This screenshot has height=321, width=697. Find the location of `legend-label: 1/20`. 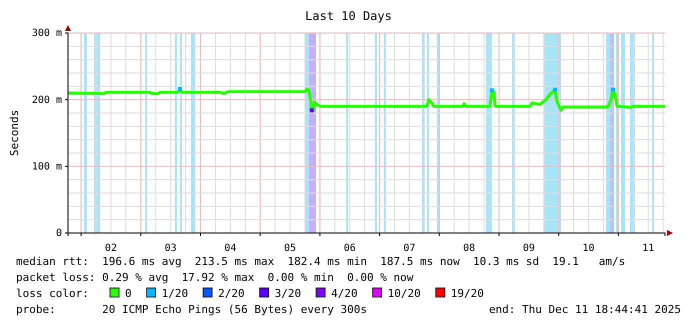

legend-label: 1/20 is located at coordinates (175, 293).